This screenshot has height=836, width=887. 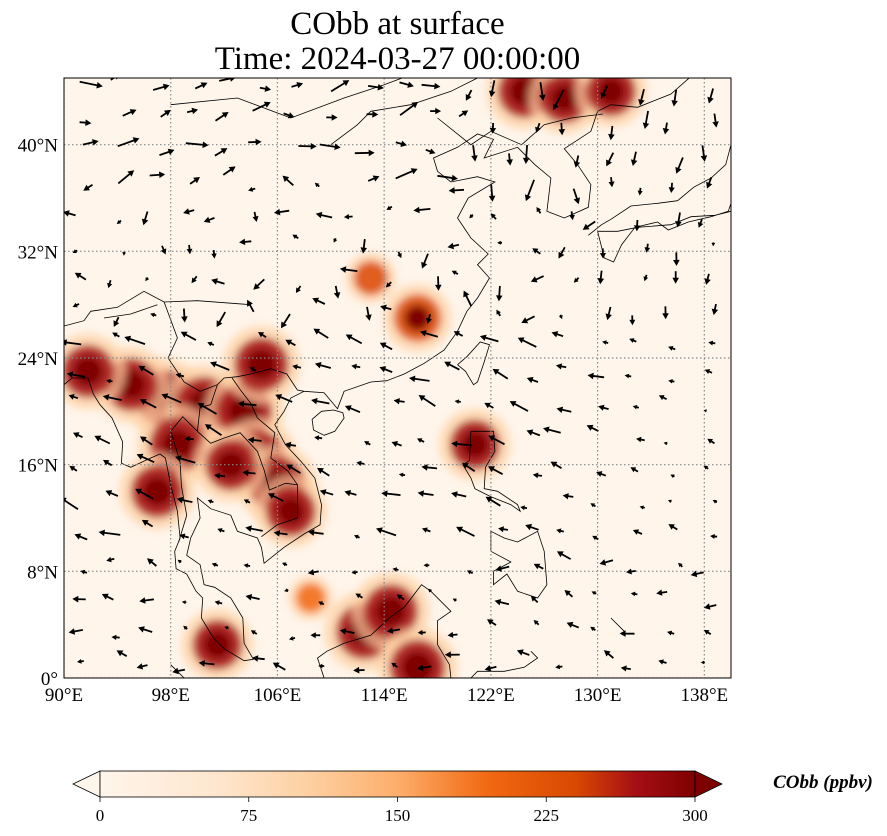 What do you see at coordinates (397, 784) in the screenshot?
I see `colorbar-gradient` at bounding box center [397, 784].